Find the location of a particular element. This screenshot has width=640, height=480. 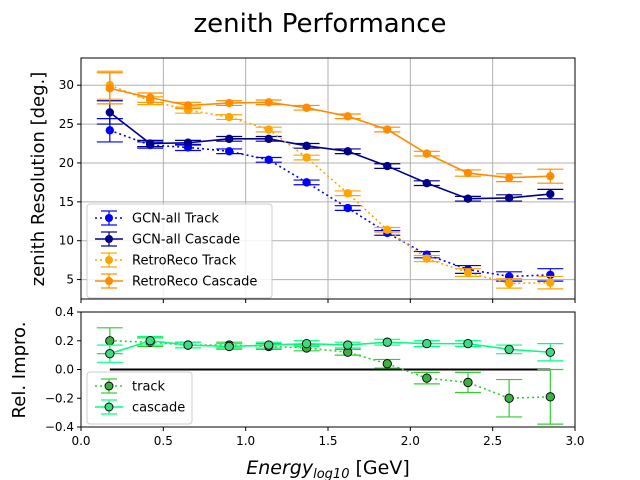

y-tick-label: −0.2 is located at coordinates (59, 398).